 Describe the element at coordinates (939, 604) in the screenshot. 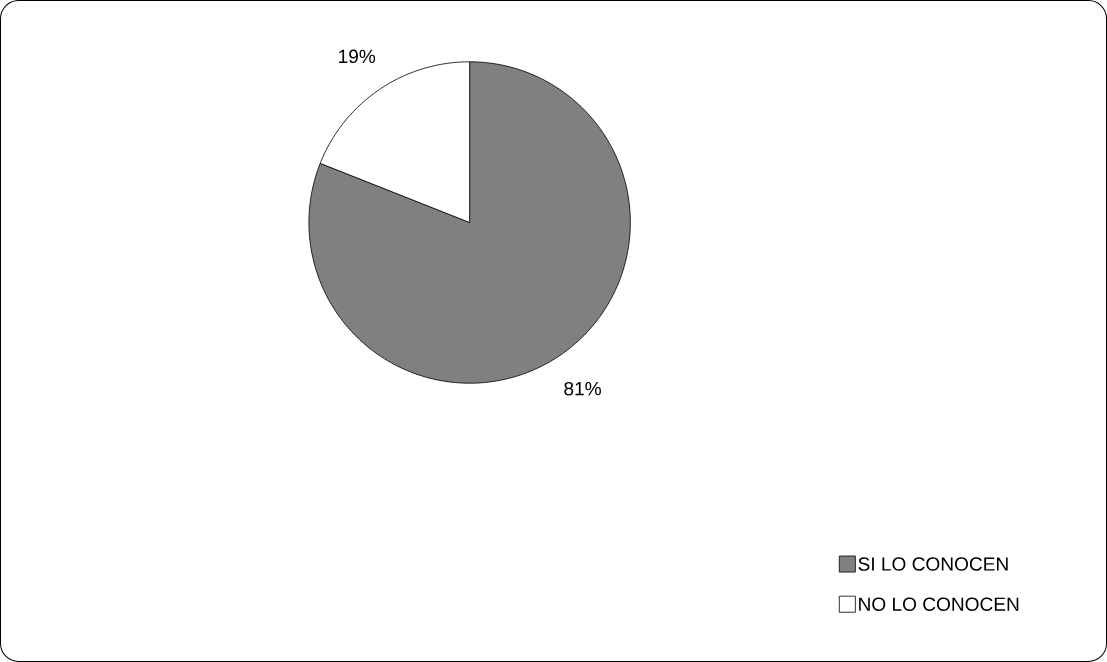

I see `legend-label: NO LO CONOCEN` at that location.